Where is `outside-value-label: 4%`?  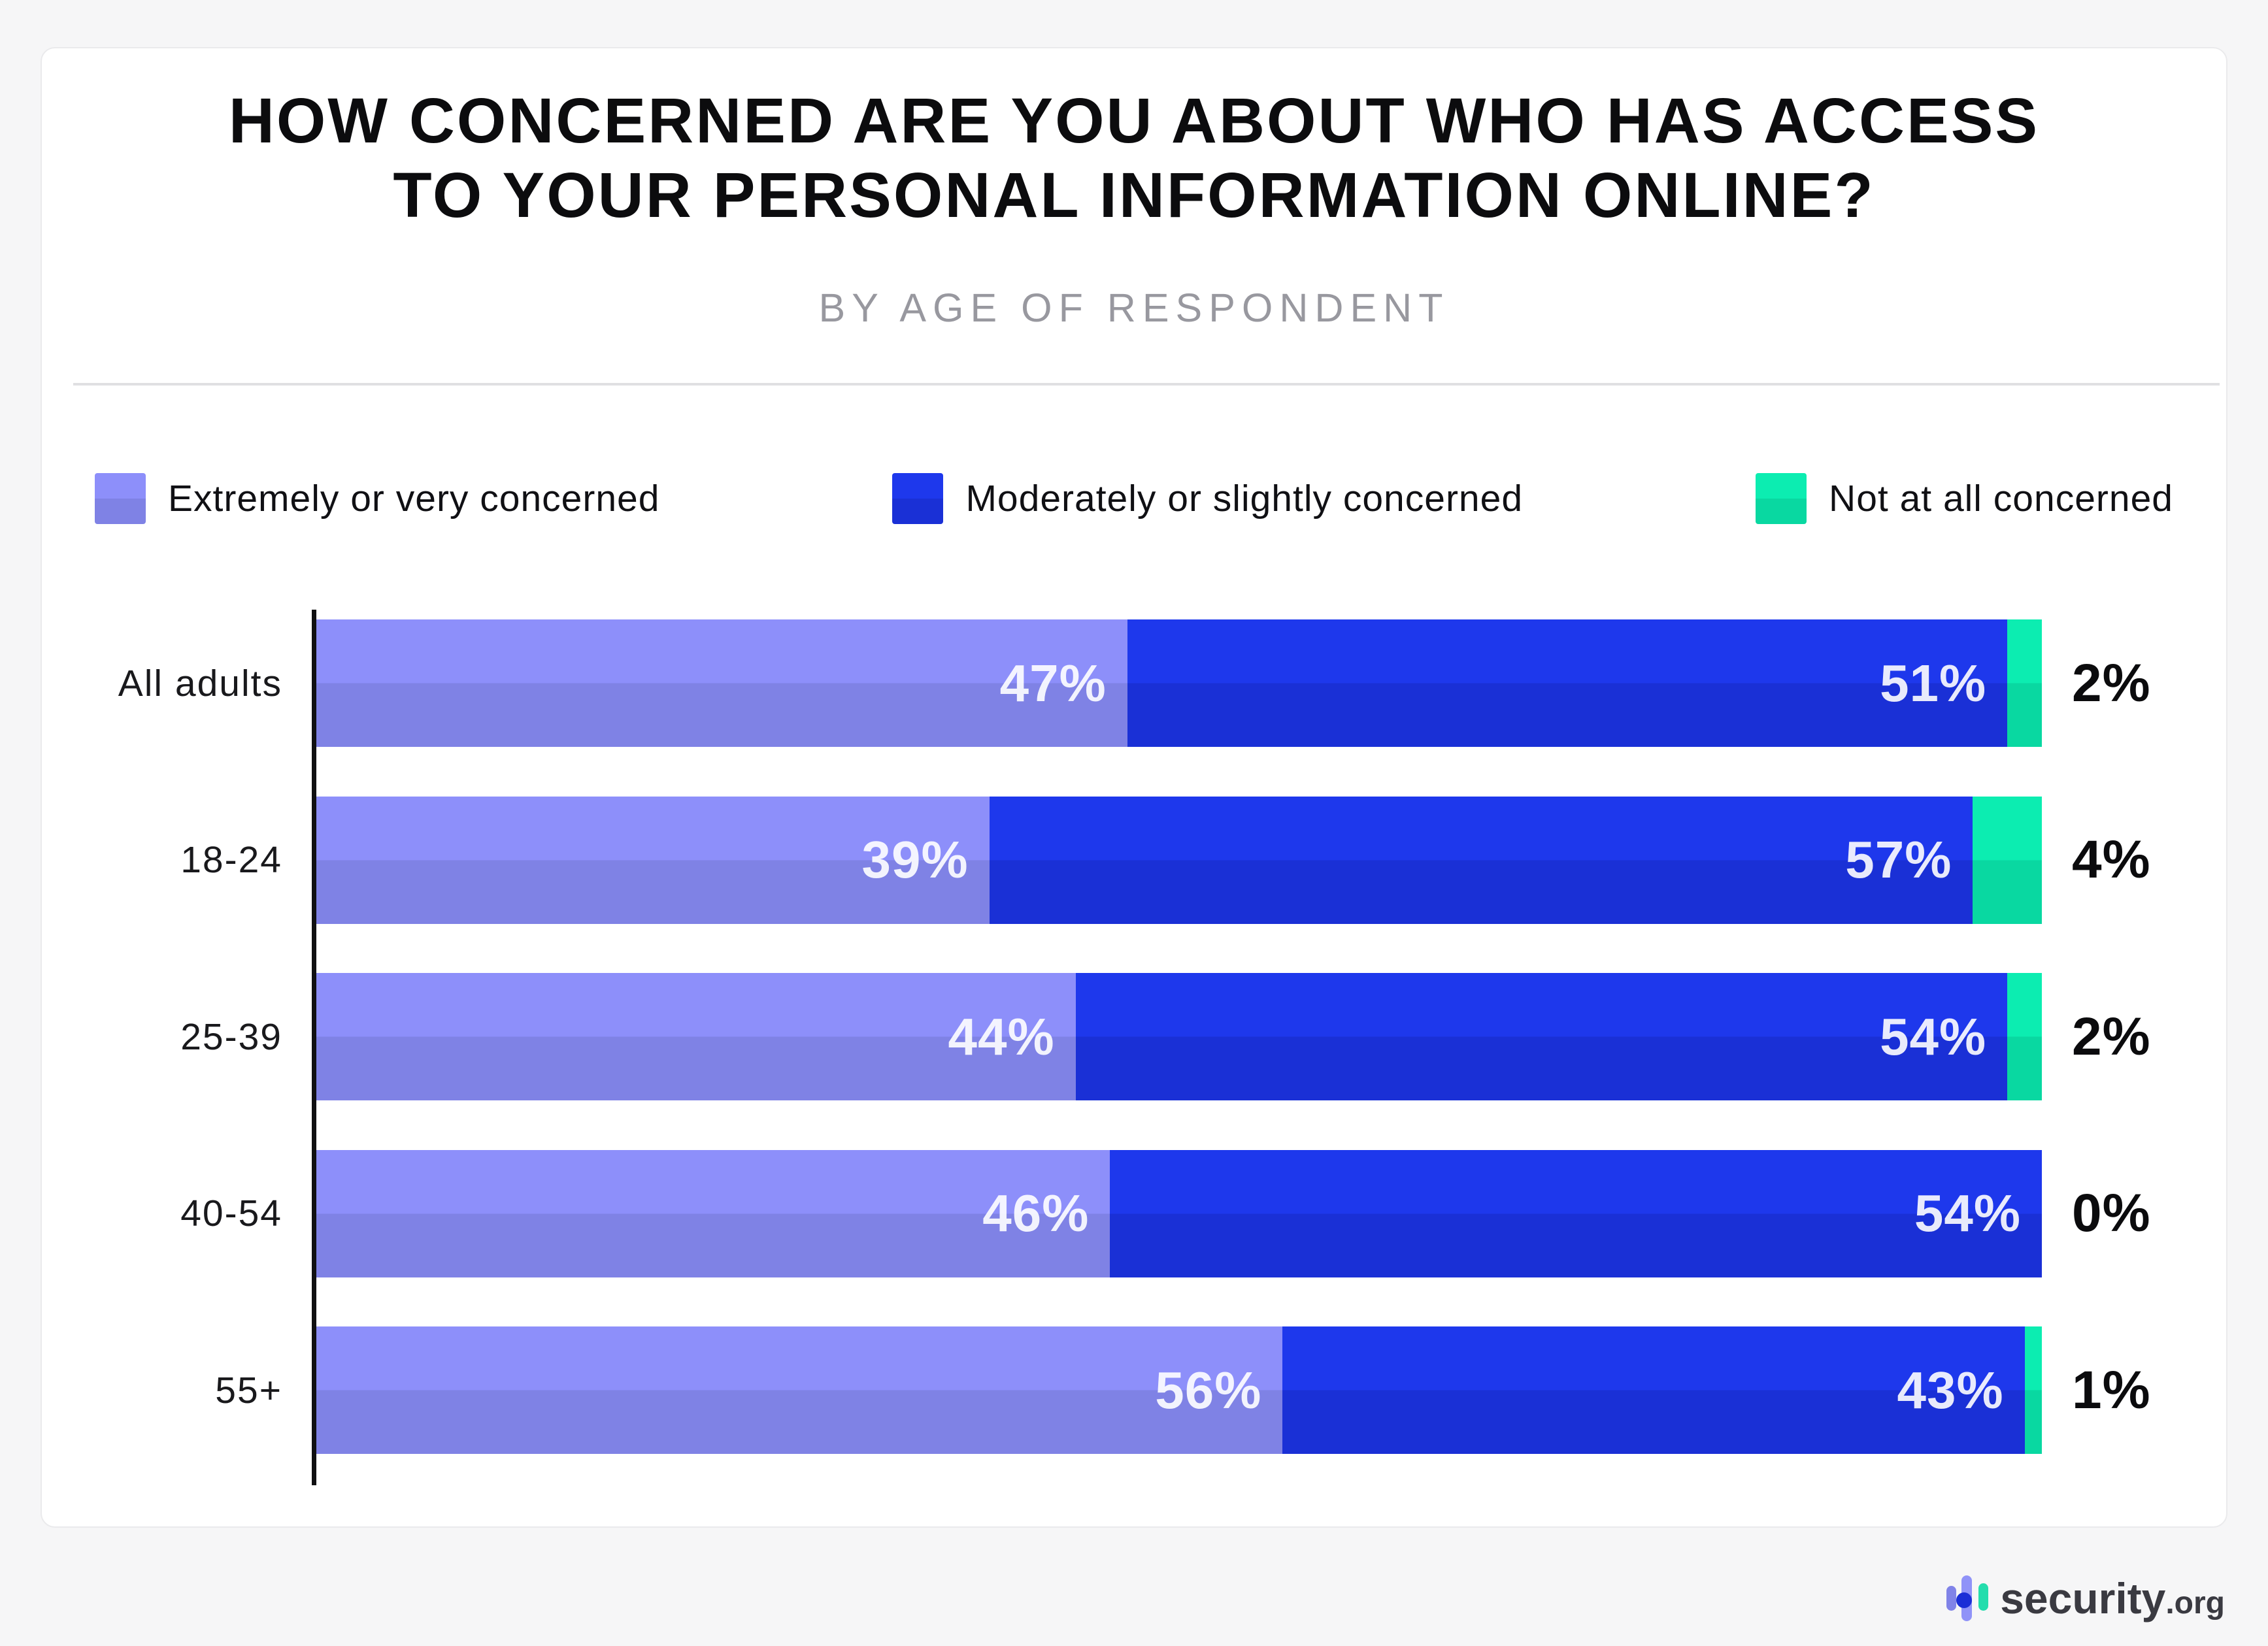
outside-value-label: 4% is located at coordinates (2111, 860).